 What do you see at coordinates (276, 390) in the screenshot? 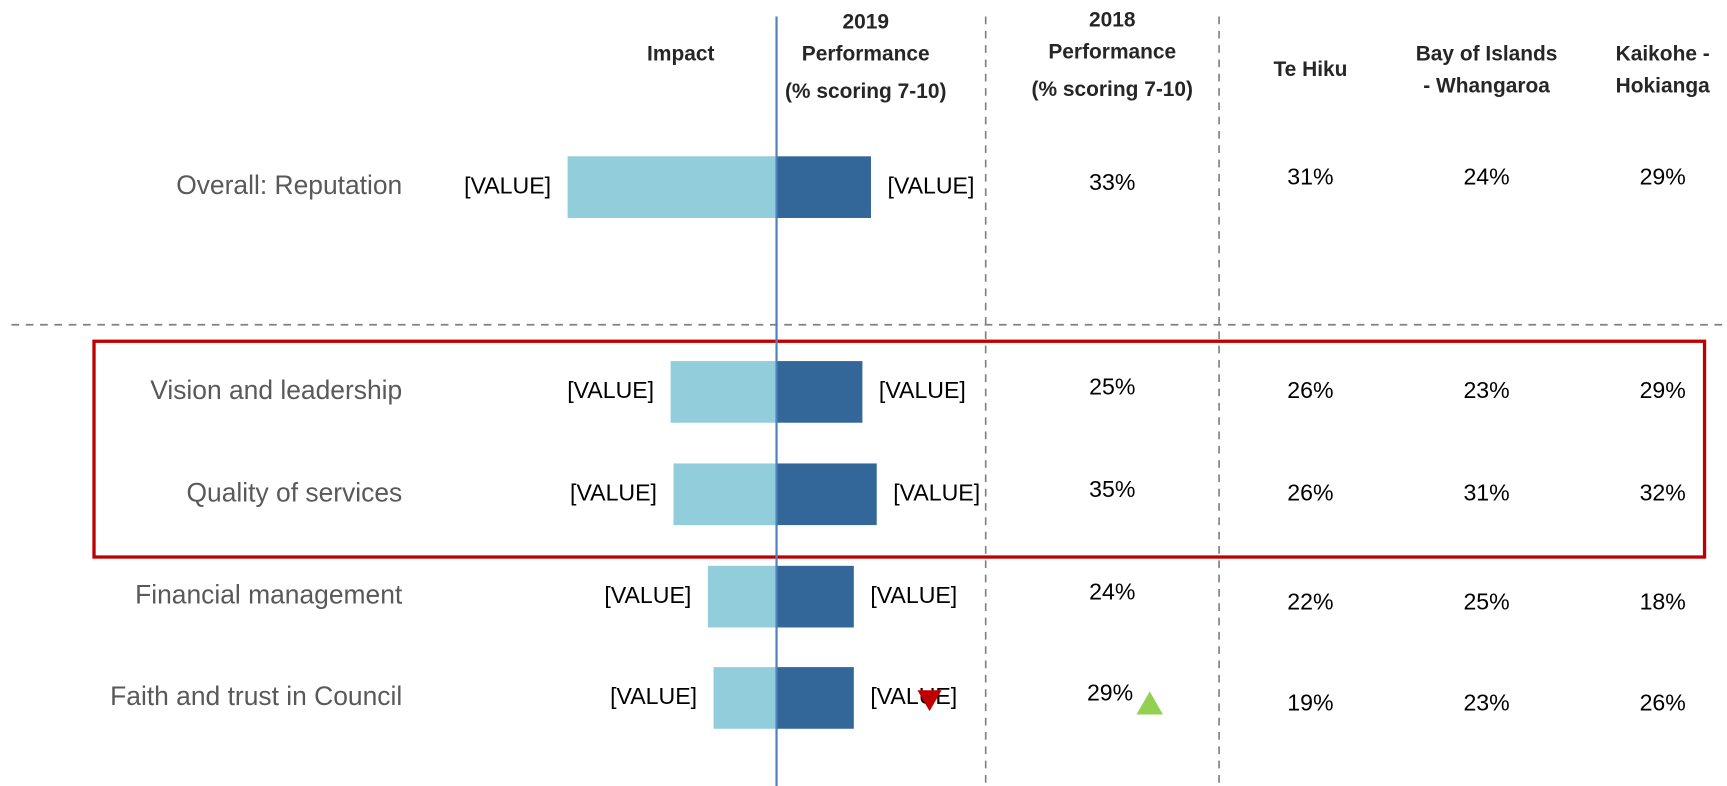
I see `category-label: Vision and leadership` at bounding box center [276, 390].